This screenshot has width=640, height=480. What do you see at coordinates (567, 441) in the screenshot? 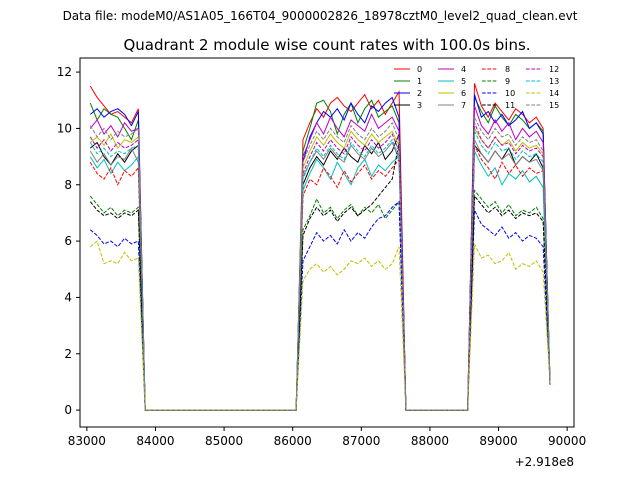
I see `x-tick-label: 90000` at bounding box center [567, 441].